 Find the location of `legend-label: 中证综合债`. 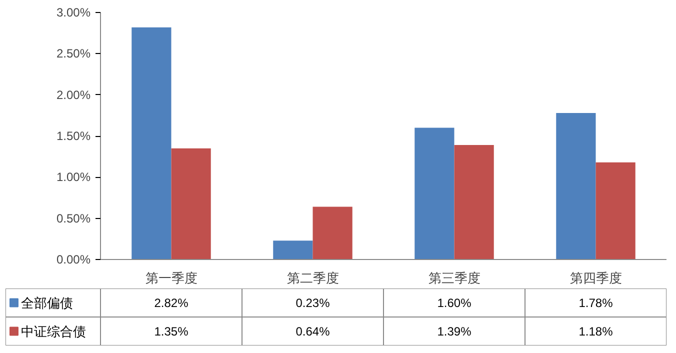

legend-label: 中证综合债 is located at coordinates (53, 331).